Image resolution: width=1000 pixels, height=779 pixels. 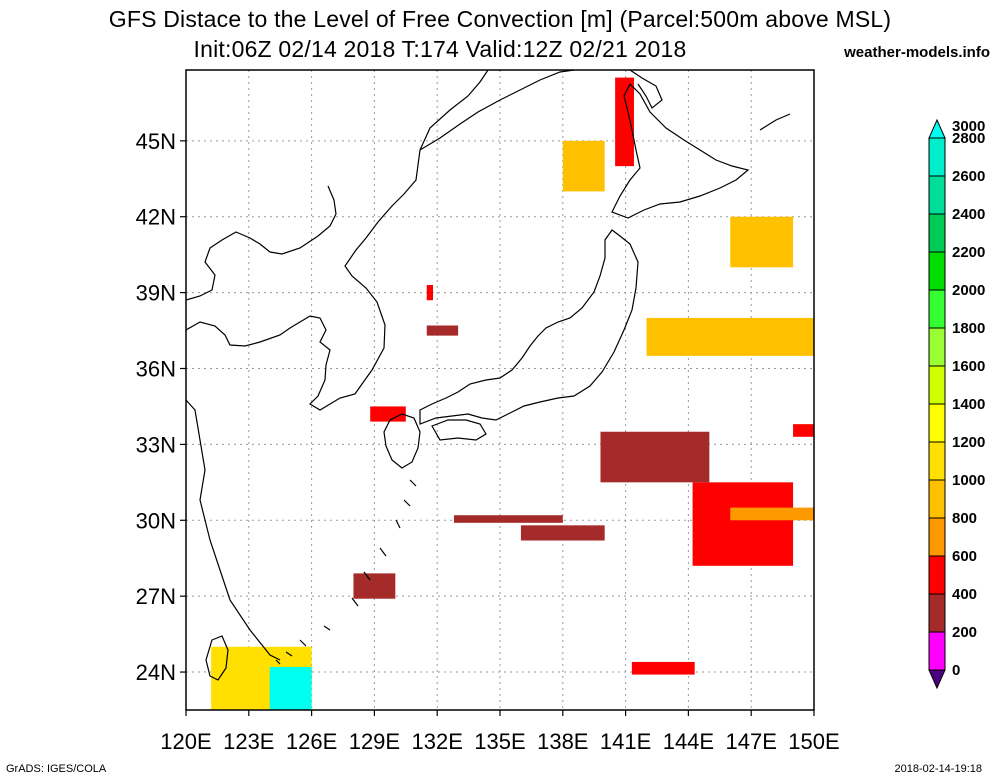 I want to click on x-tick-label: 135E, so click(x=499, y=741).